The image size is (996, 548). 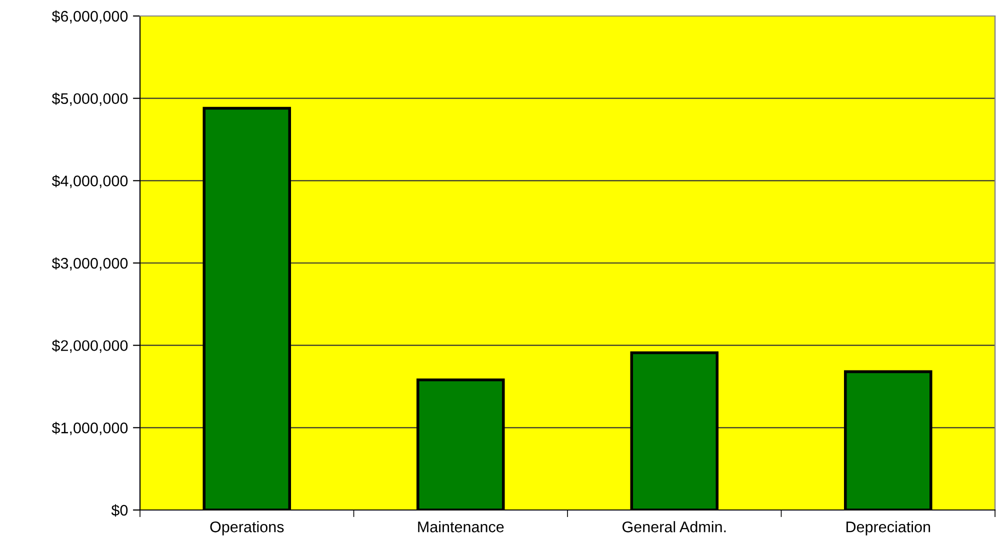 I want to click on x-tick-label: Maintenance, so click(x=461, y=526).